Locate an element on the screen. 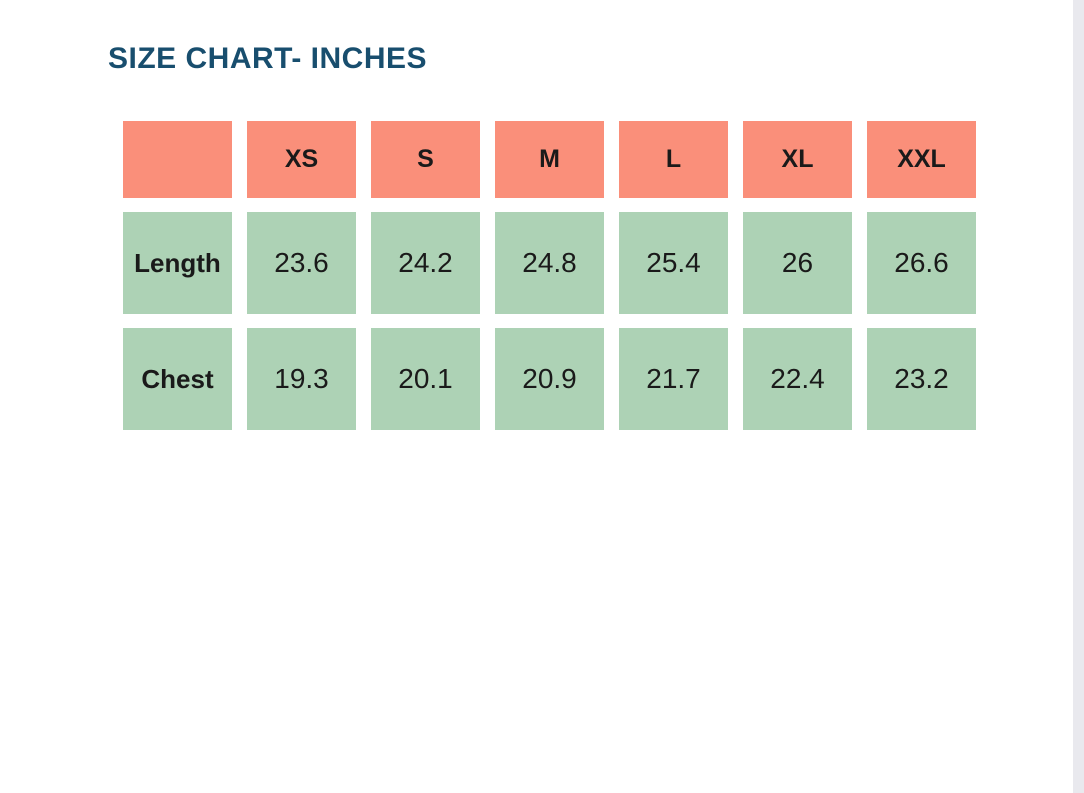 Image resolution: width=1084 pixels, height=793 pixels. size-header-xs: XS is located at coordinates (301, 159).